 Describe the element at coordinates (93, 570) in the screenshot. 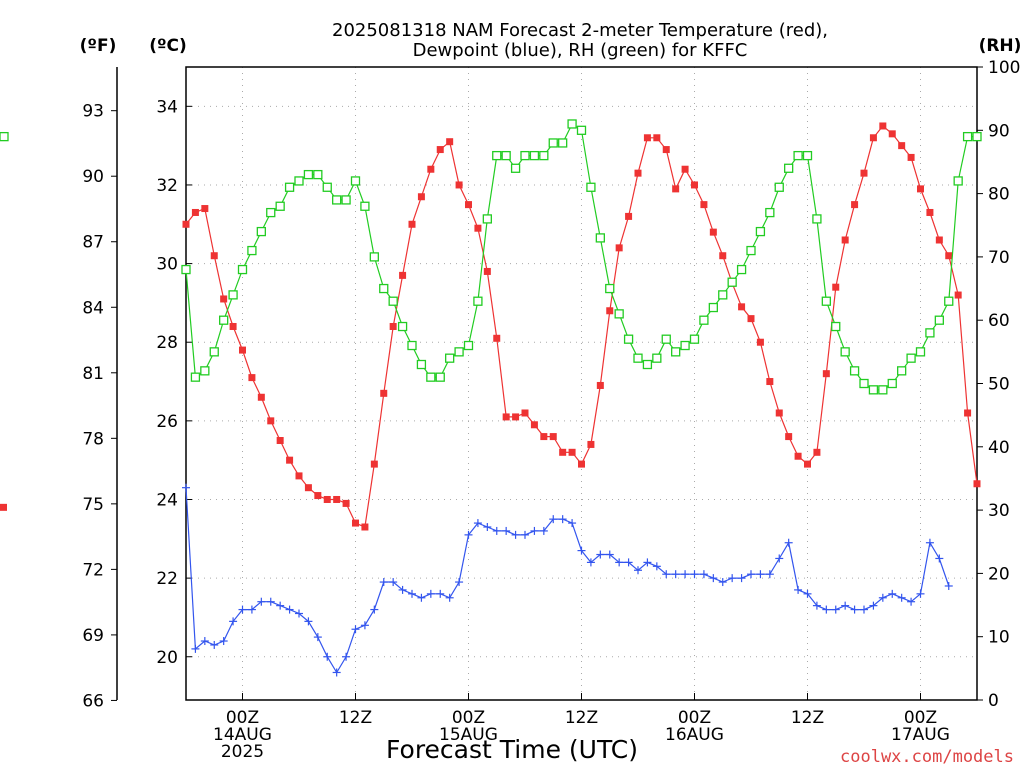

I see `fahrenheit-tick-label: 72` at that location.